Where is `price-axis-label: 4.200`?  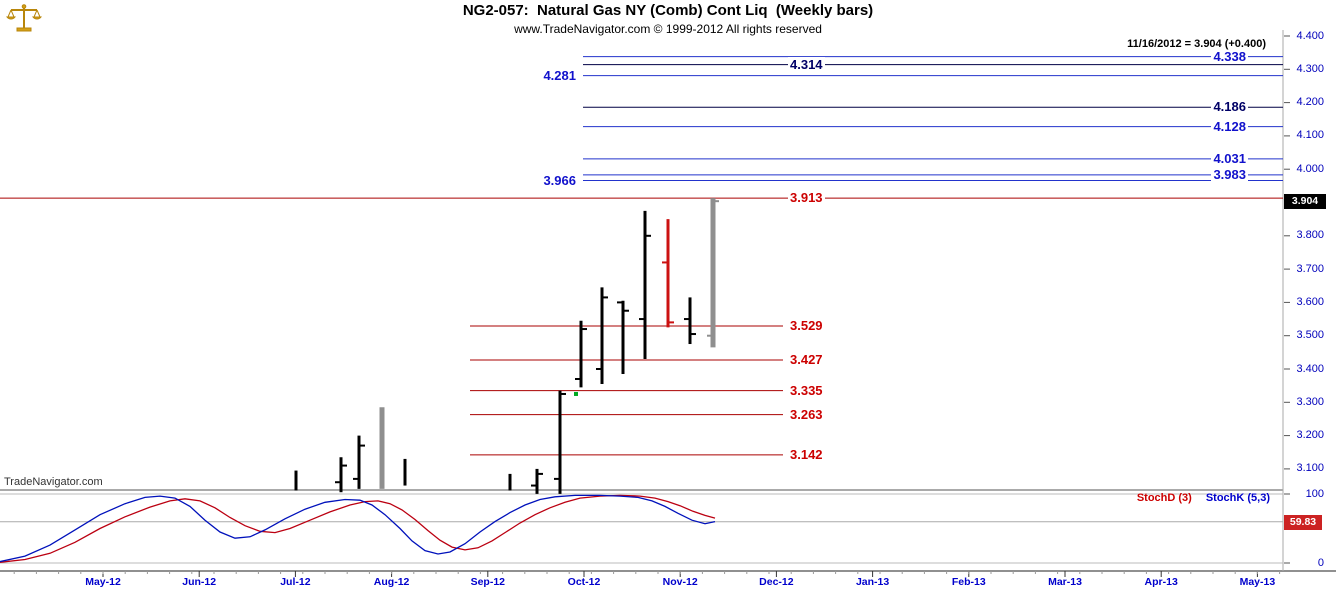
price-axis-label: 4.200 is located at coordinates (1310, 102).